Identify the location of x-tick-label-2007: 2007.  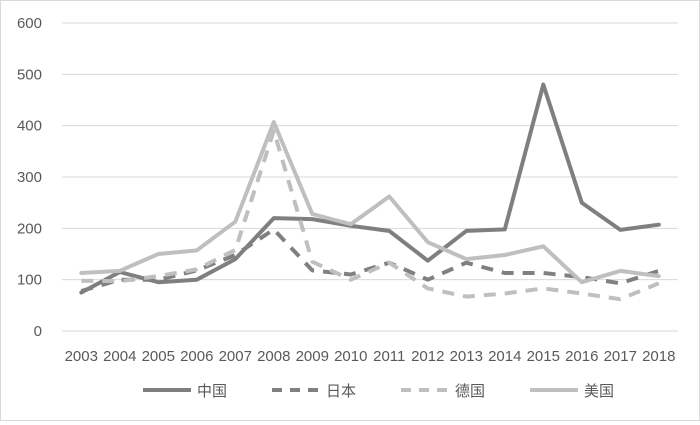
(235, 356).